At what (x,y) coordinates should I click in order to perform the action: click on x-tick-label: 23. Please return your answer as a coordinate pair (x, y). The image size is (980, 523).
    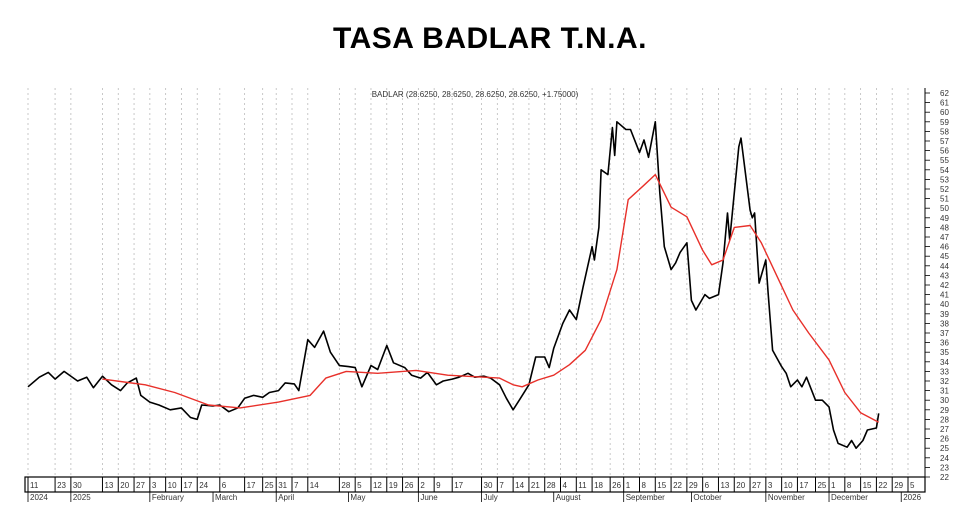
    Looking at the image, I should click on (61, 485).